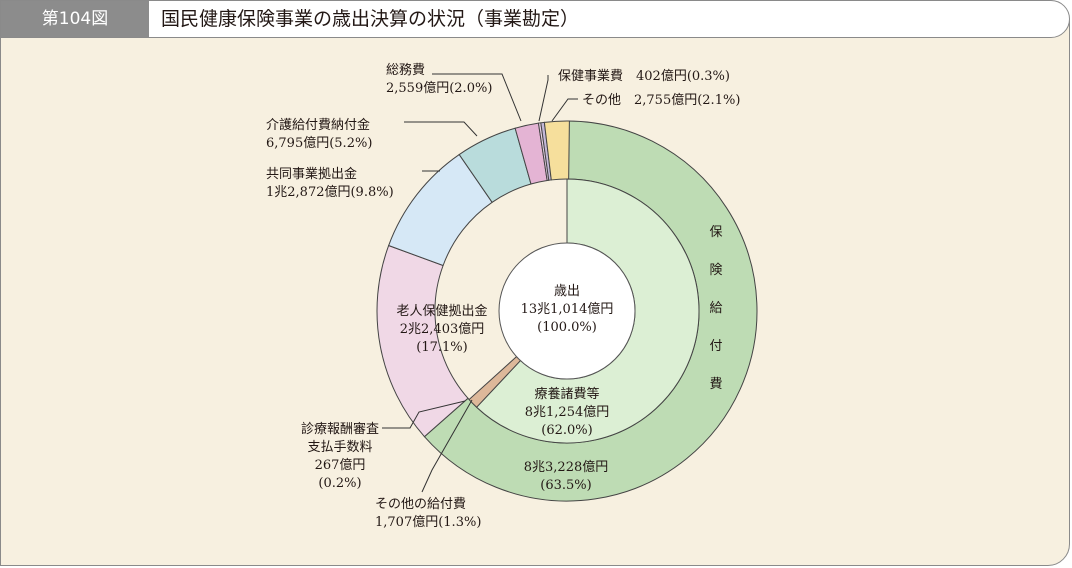  What do you see at coordinates (405, 70) in the screenshot?
I see `label-somu-line-0: 総務費` at bounding box center [405, 70].